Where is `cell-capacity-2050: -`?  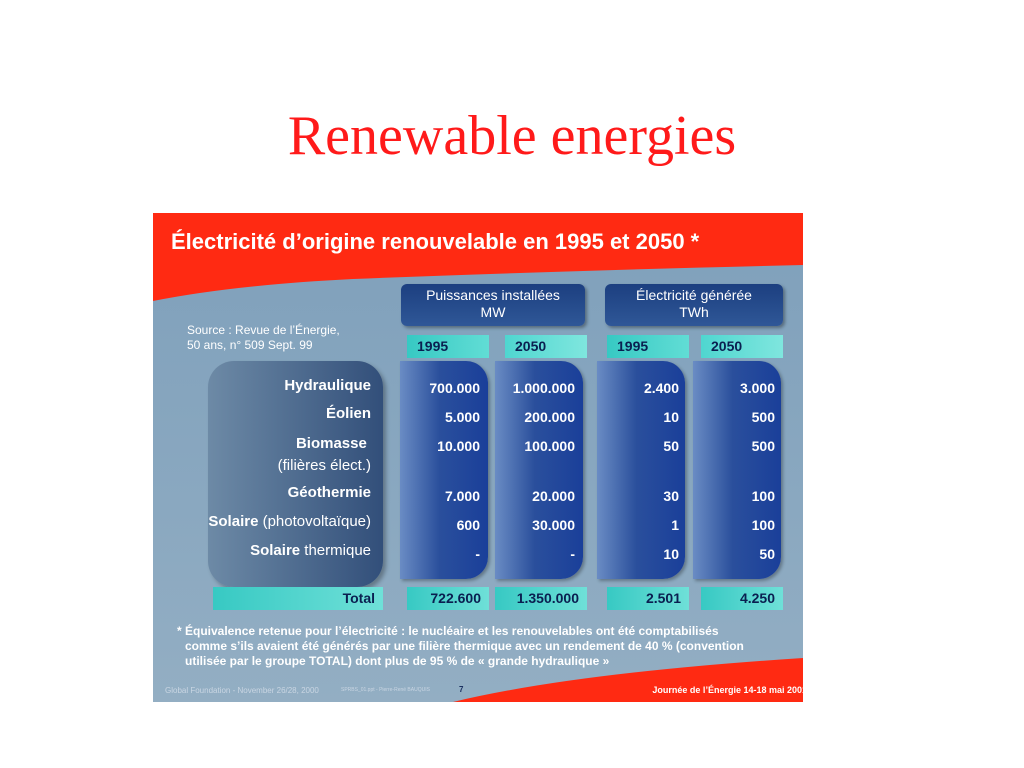
cell-capacity-2050: - is located at coordinates (572, 554).